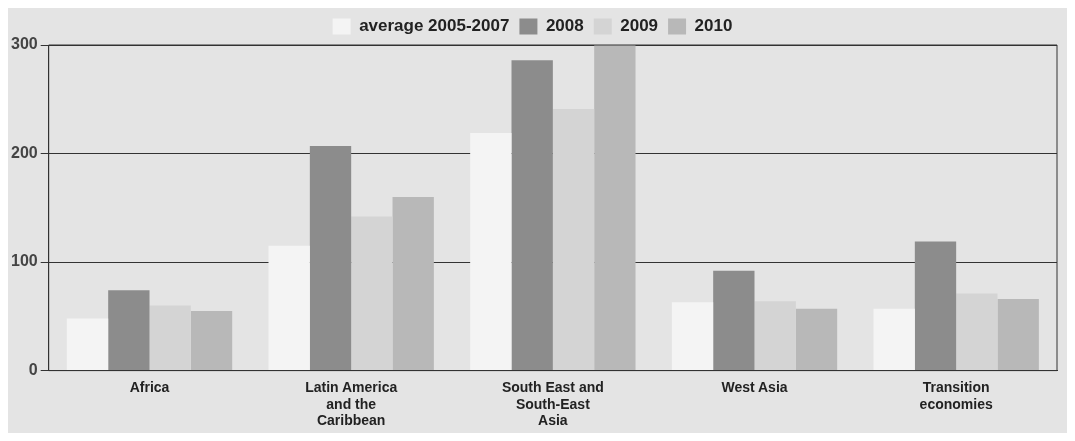 The width and height of the screenshot is (1075, 441). What do you see at coordinates (713, 26) in the screenshot?
I see `legend-label: 2010` at bounding box center [713, 26].